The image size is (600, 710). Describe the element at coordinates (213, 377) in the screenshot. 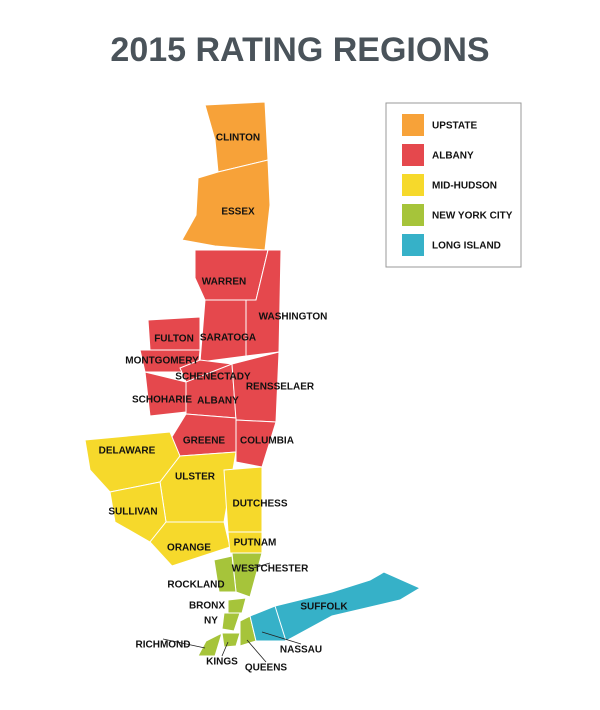

I see `county-label: SCHENECTADY` at that location.